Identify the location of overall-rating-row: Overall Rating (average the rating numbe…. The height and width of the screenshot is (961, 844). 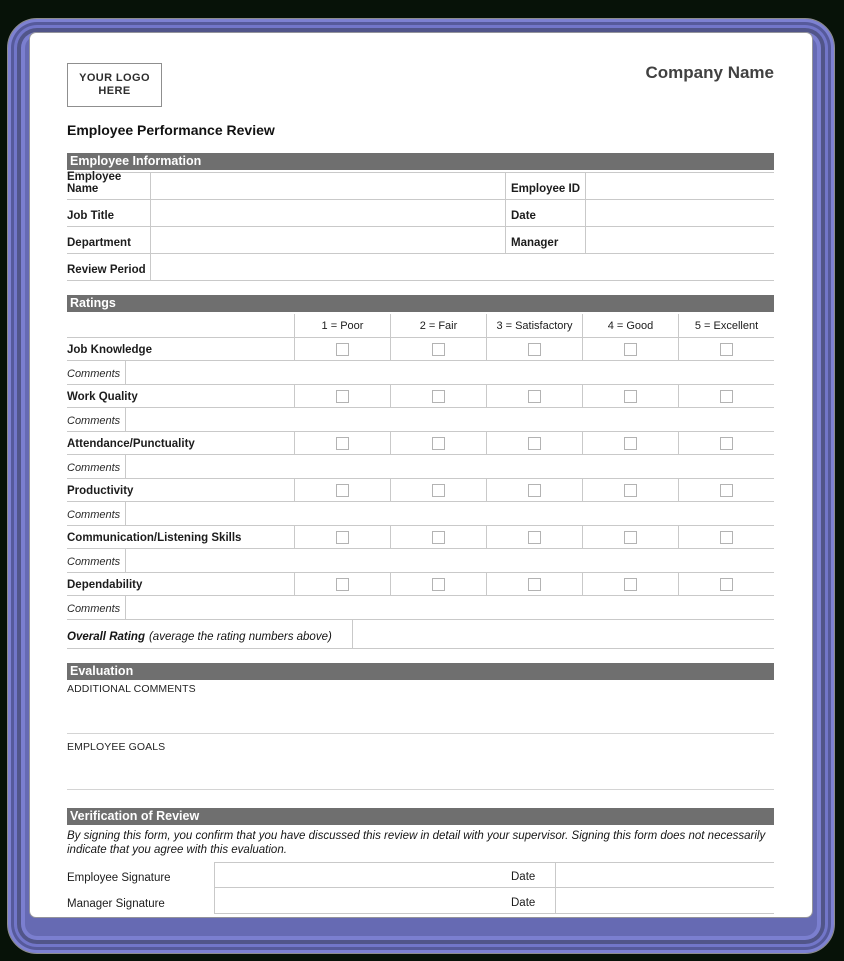
(420, 634).